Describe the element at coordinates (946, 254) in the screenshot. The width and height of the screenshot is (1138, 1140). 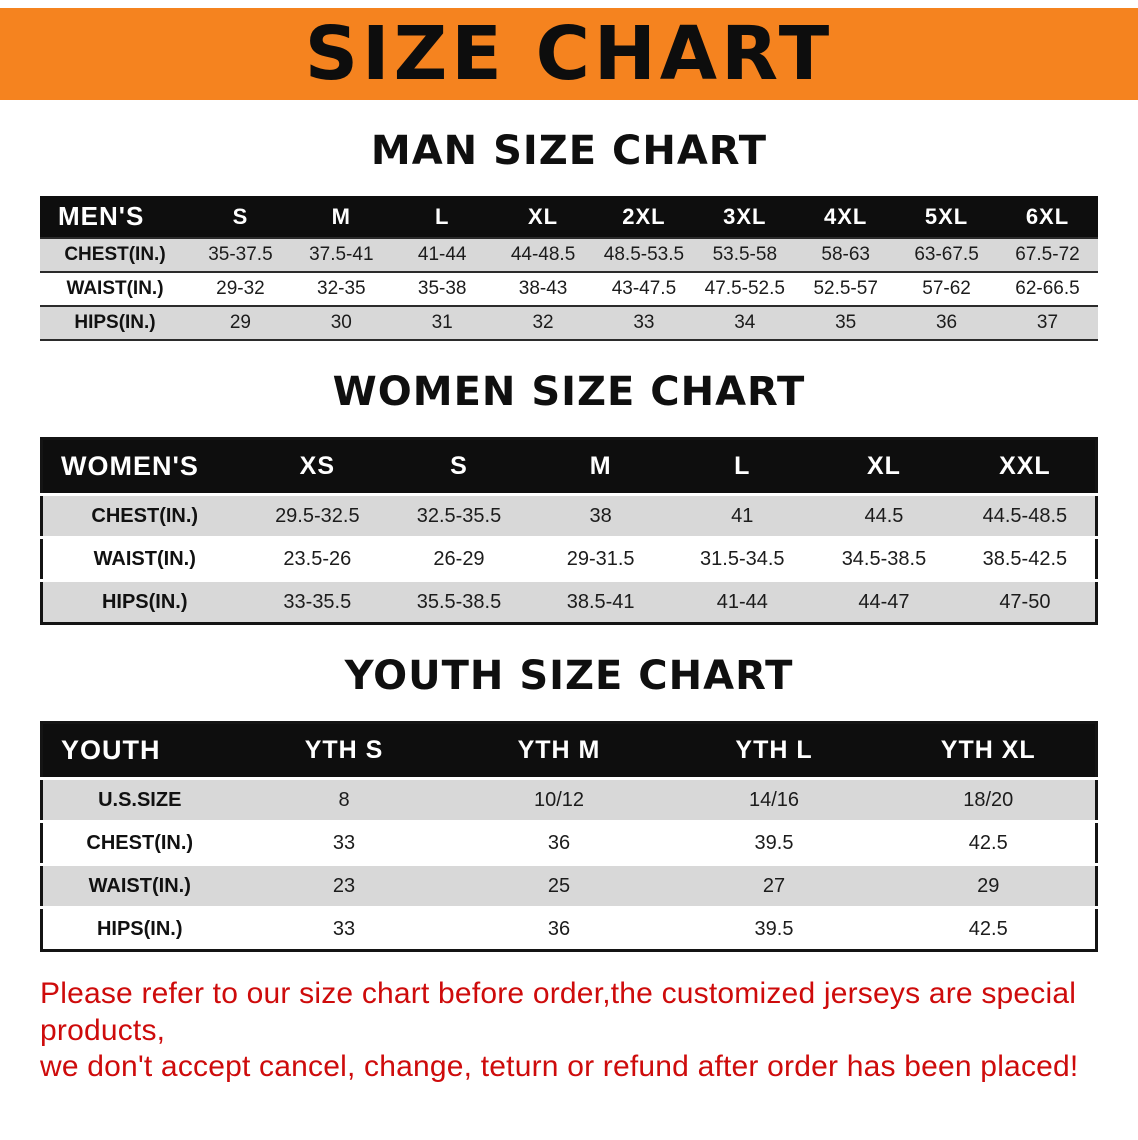
I see `size-value: 63-67.5` at that location.